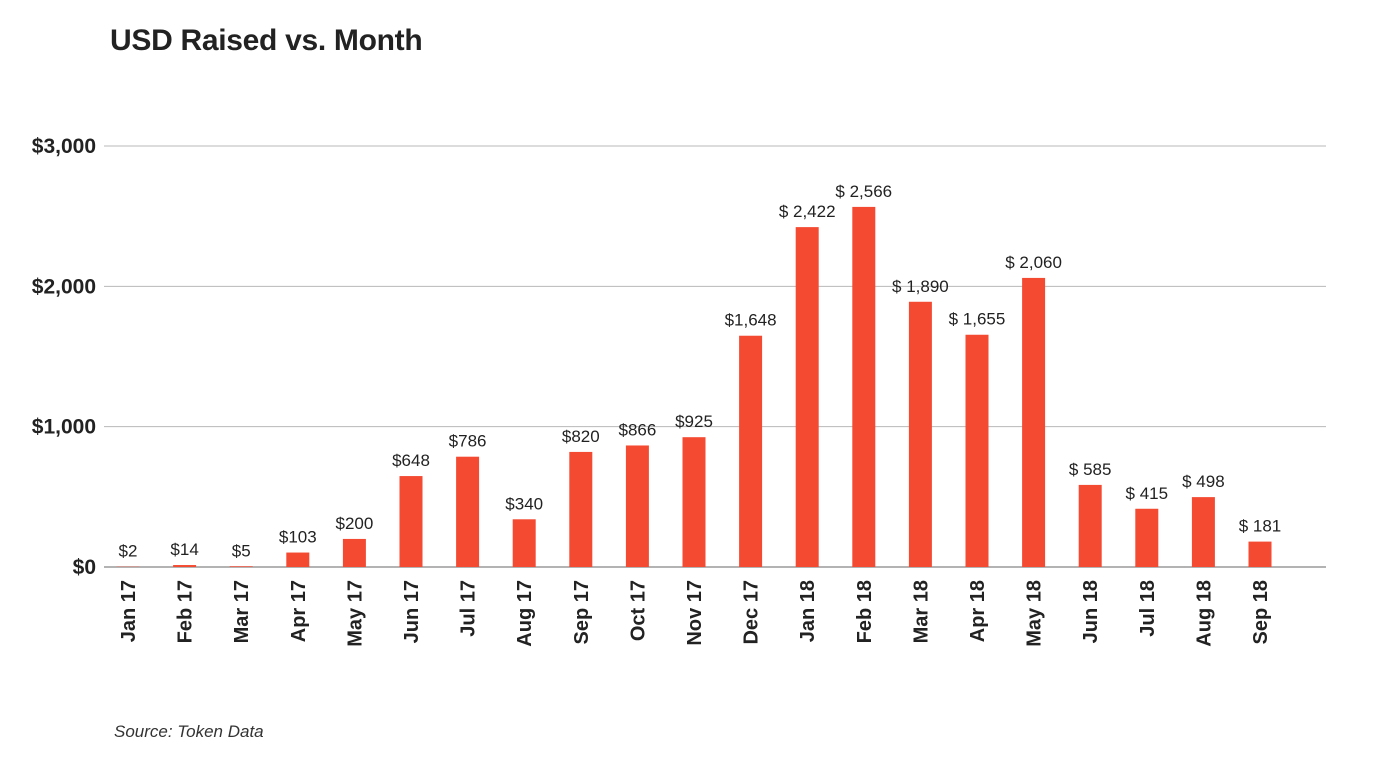 The height and width of the screenshot is (760, 1380). What do you see at coordinates (863, 191) in the screenshot?
I see `data-label: $ 2,566` at bounding box center [863, 191].